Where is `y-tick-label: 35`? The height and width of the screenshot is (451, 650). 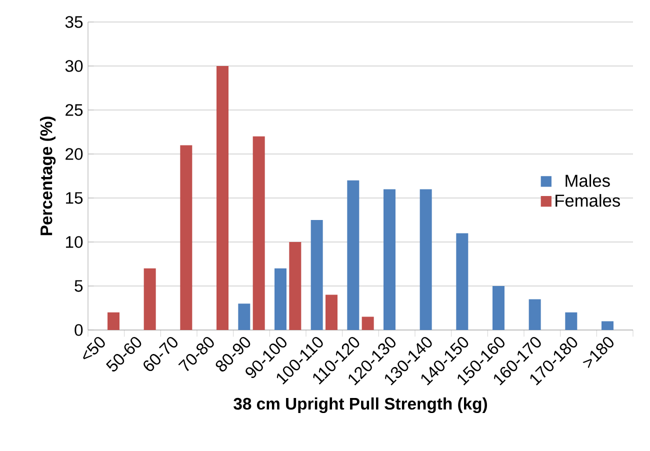 y-tick-label: 35 is located at coordinates (74, 22).